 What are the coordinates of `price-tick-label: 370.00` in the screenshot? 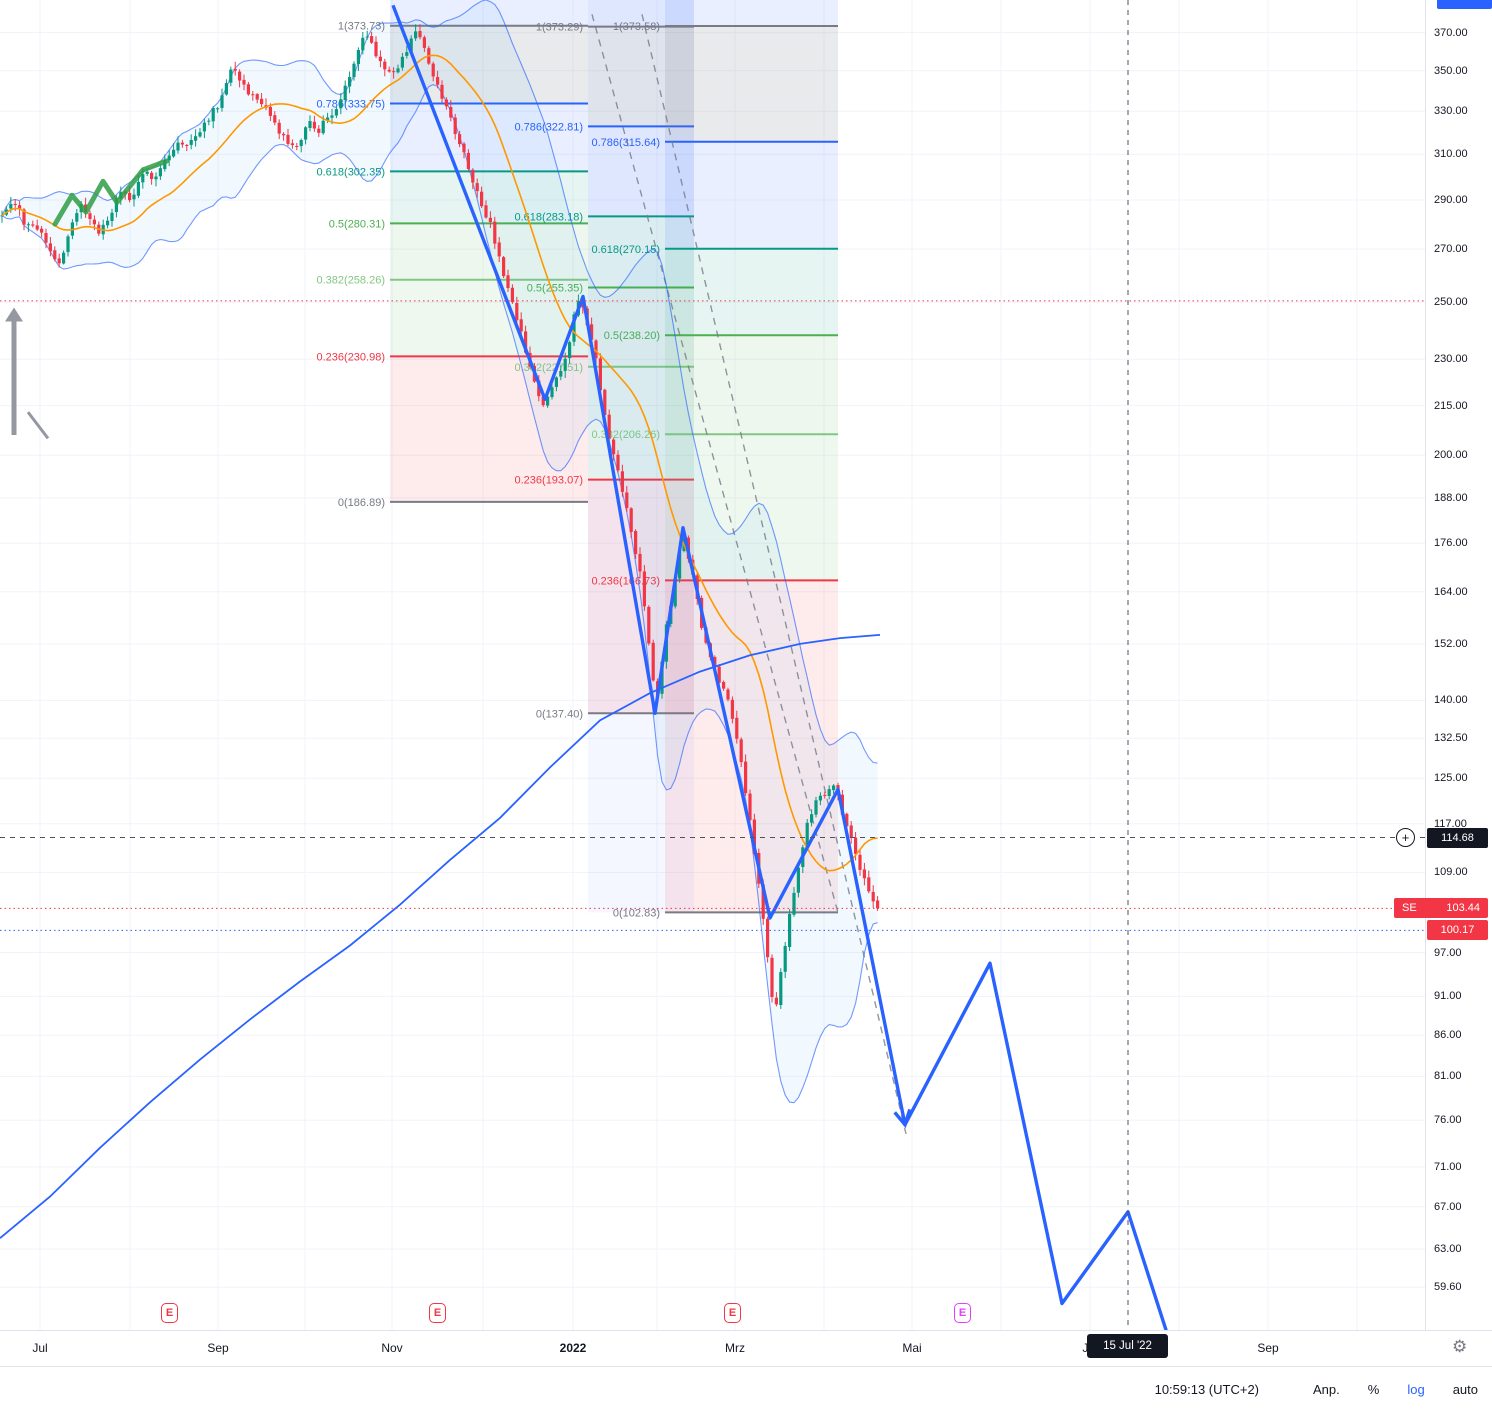 It's located at (1451, 32).